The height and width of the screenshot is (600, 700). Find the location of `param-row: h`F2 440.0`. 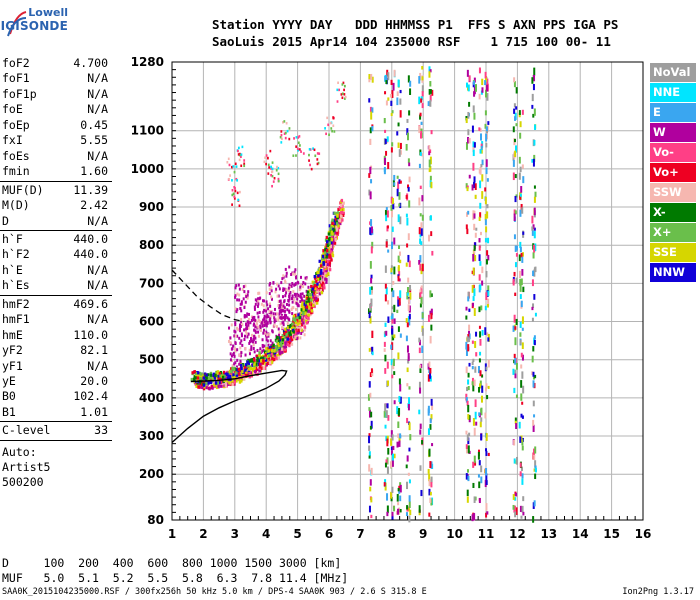

param-row: h`F2 440.0 is located at coordinates (55, 254).